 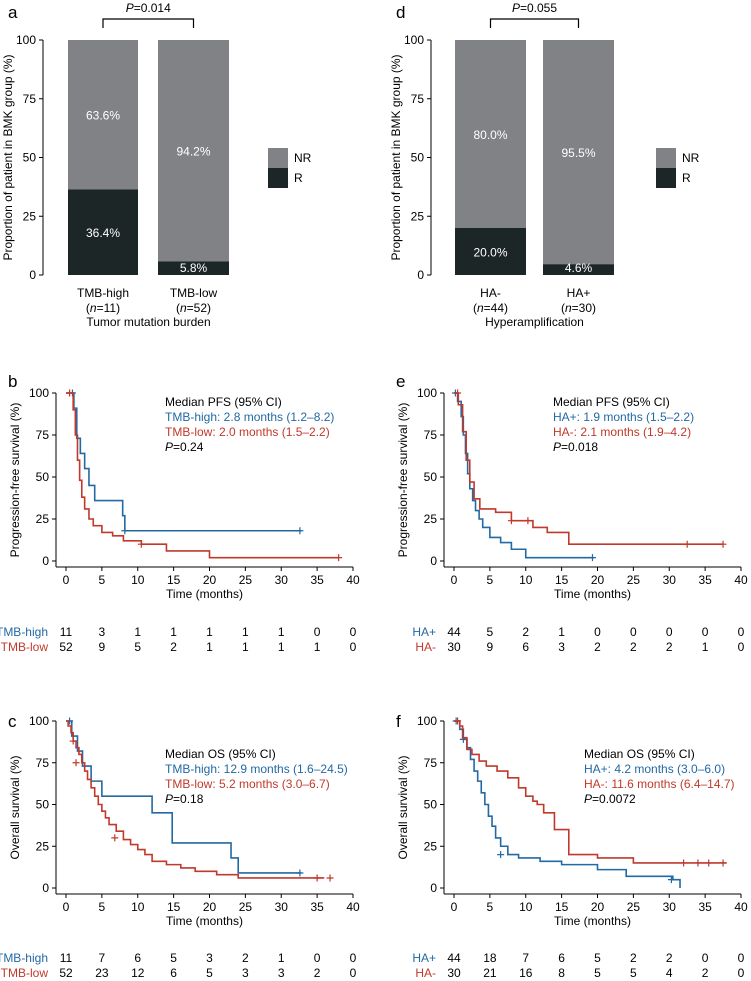 What do you see at coordinates (30, 158) in the screenshot?
I see `y-tick-label: 50` at bounding box center [30, 158].